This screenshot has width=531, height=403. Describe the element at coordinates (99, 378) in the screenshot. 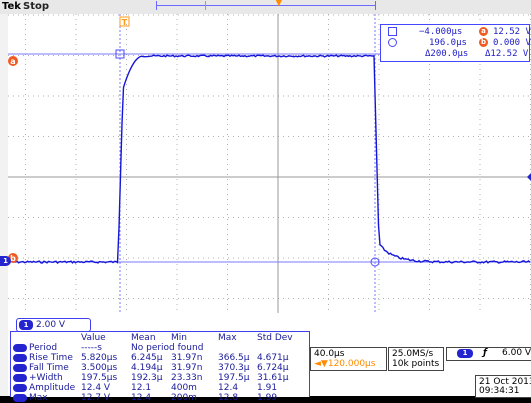

I see `measurement-value: 197.5μs` at that location.